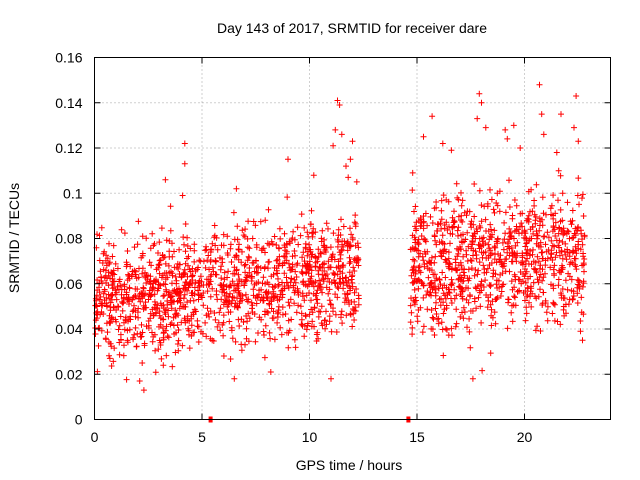 This screenshot has height=480, width=640. What do you see at coordinates (68, 239) in the screenshot?
I see `y-tick-labels: 0 0.02 0.04 0.06 0.08 0.1 0.12 0.14 0.16` at bounding box center [68, 239].